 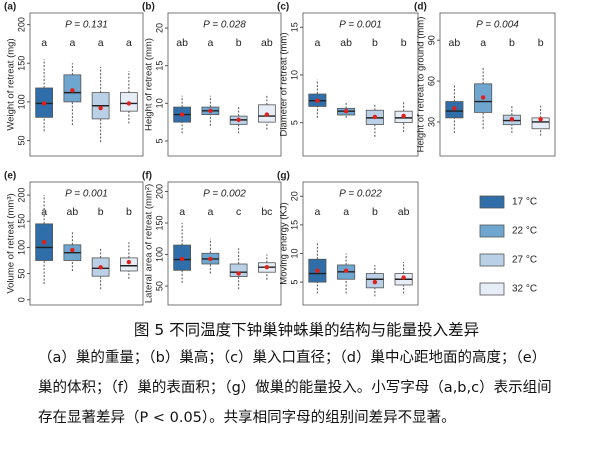 What do you see at coordinates (283, 7) in the screenshot?
I see `panel-label: (c)` at bounding box center [283, 7].